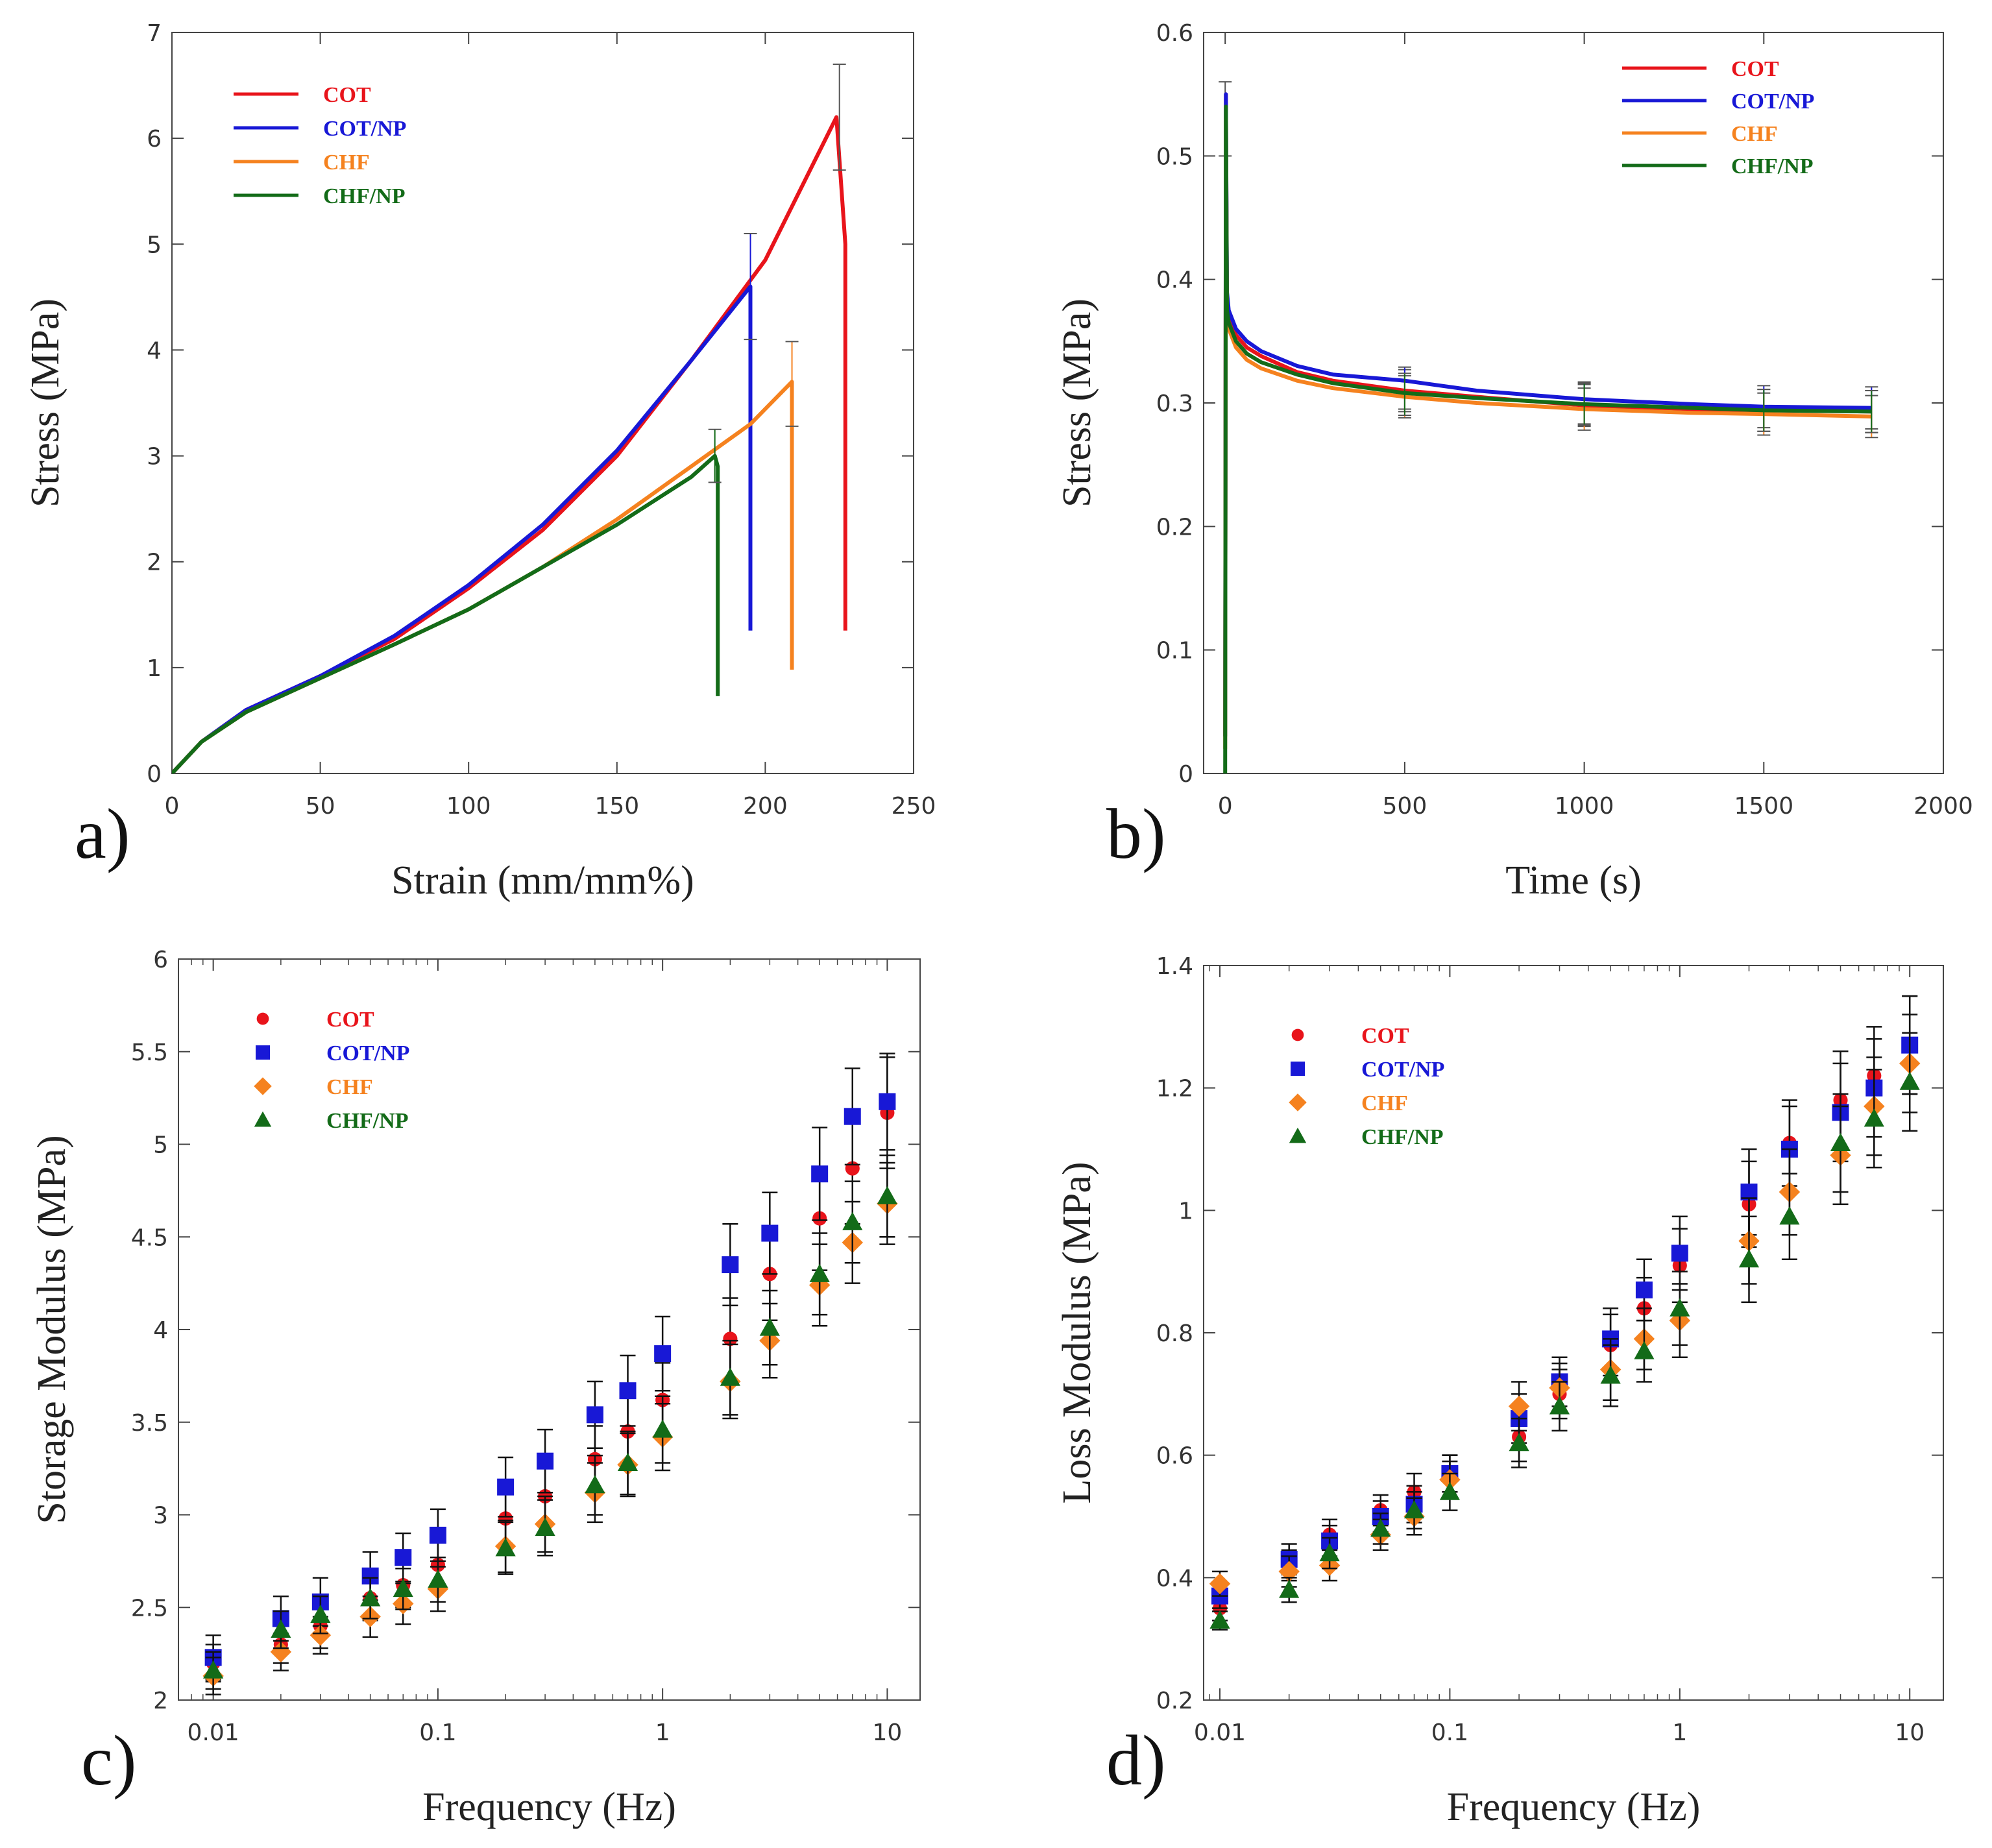  Describe the element at coordinates (52, 1329) in the screenshot. I see `y-axis-label: Storage Modulus (MPa)` at that location.